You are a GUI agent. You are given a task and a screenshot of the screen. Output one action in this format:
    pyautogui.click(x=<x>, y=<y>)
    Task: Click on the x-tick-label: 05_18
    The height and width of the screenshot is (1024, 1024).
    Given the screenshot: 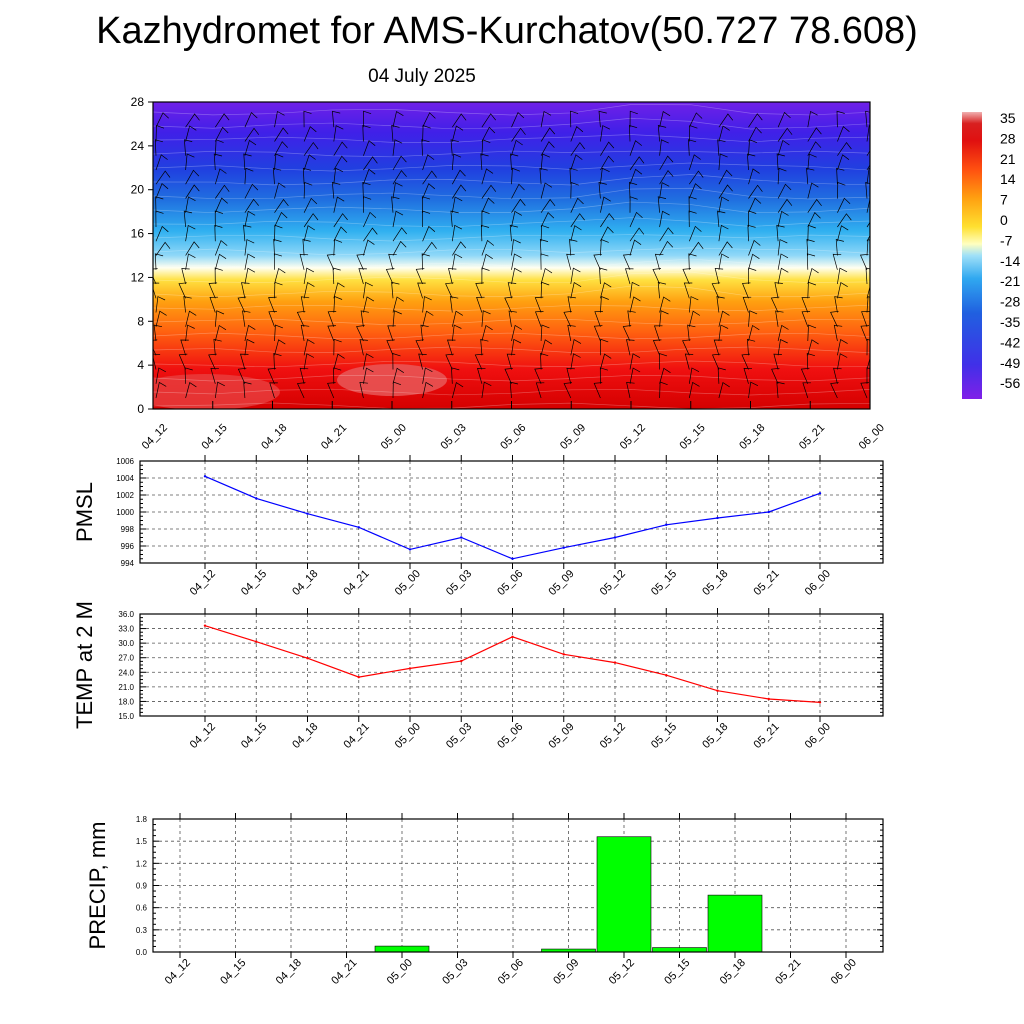 What is the action you would take?
    pyautogui.click(x=715, y=736)
    